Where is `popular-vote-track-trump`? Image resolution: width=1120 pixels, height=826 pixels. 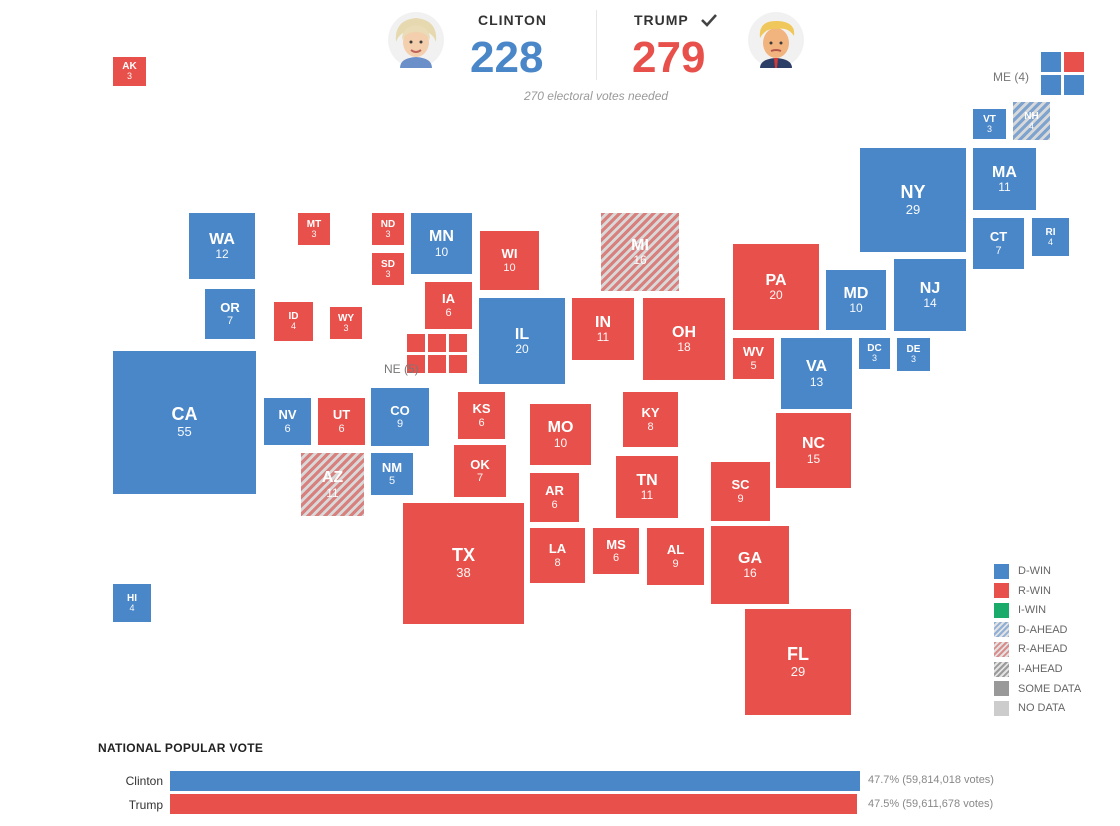
popular-vote-track-trump is located at coordinates (515, 804).